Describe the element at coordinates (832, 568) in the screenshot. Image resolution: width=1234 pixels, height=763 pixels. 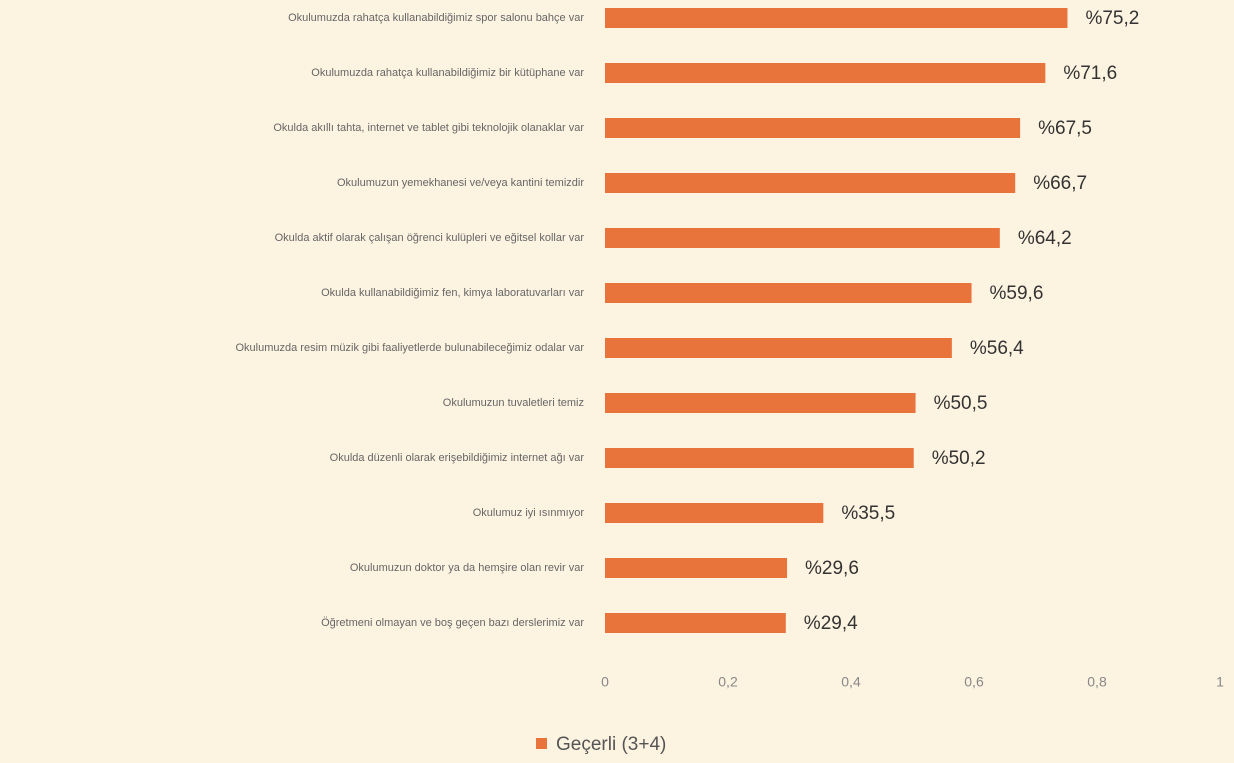
I see `data-label: %29,6` at that location.